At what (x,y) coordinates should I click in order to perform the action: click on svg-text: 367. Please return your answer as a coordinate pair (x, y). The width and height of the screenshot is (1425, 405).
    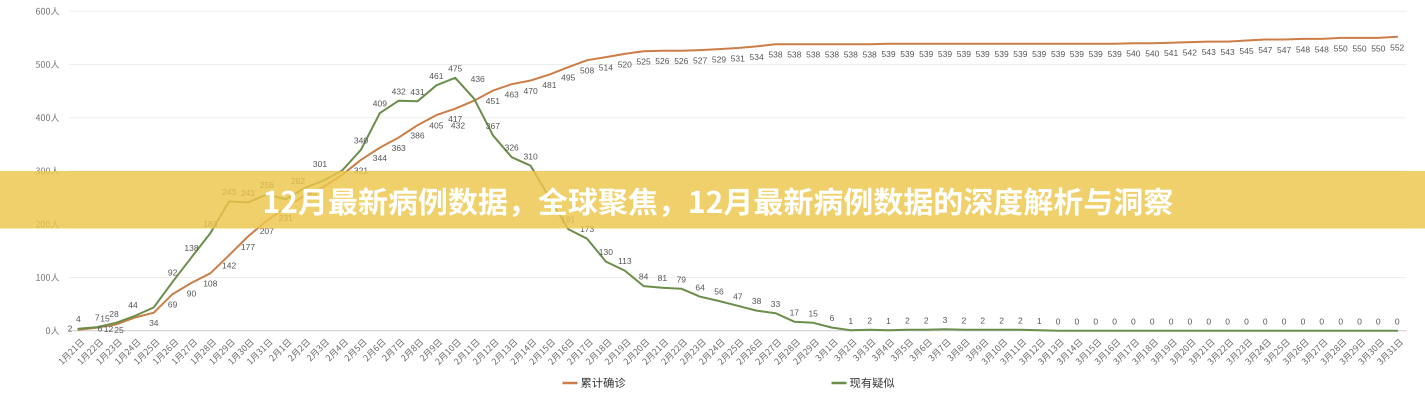
    Looking at the image, I should click on (493, 126).